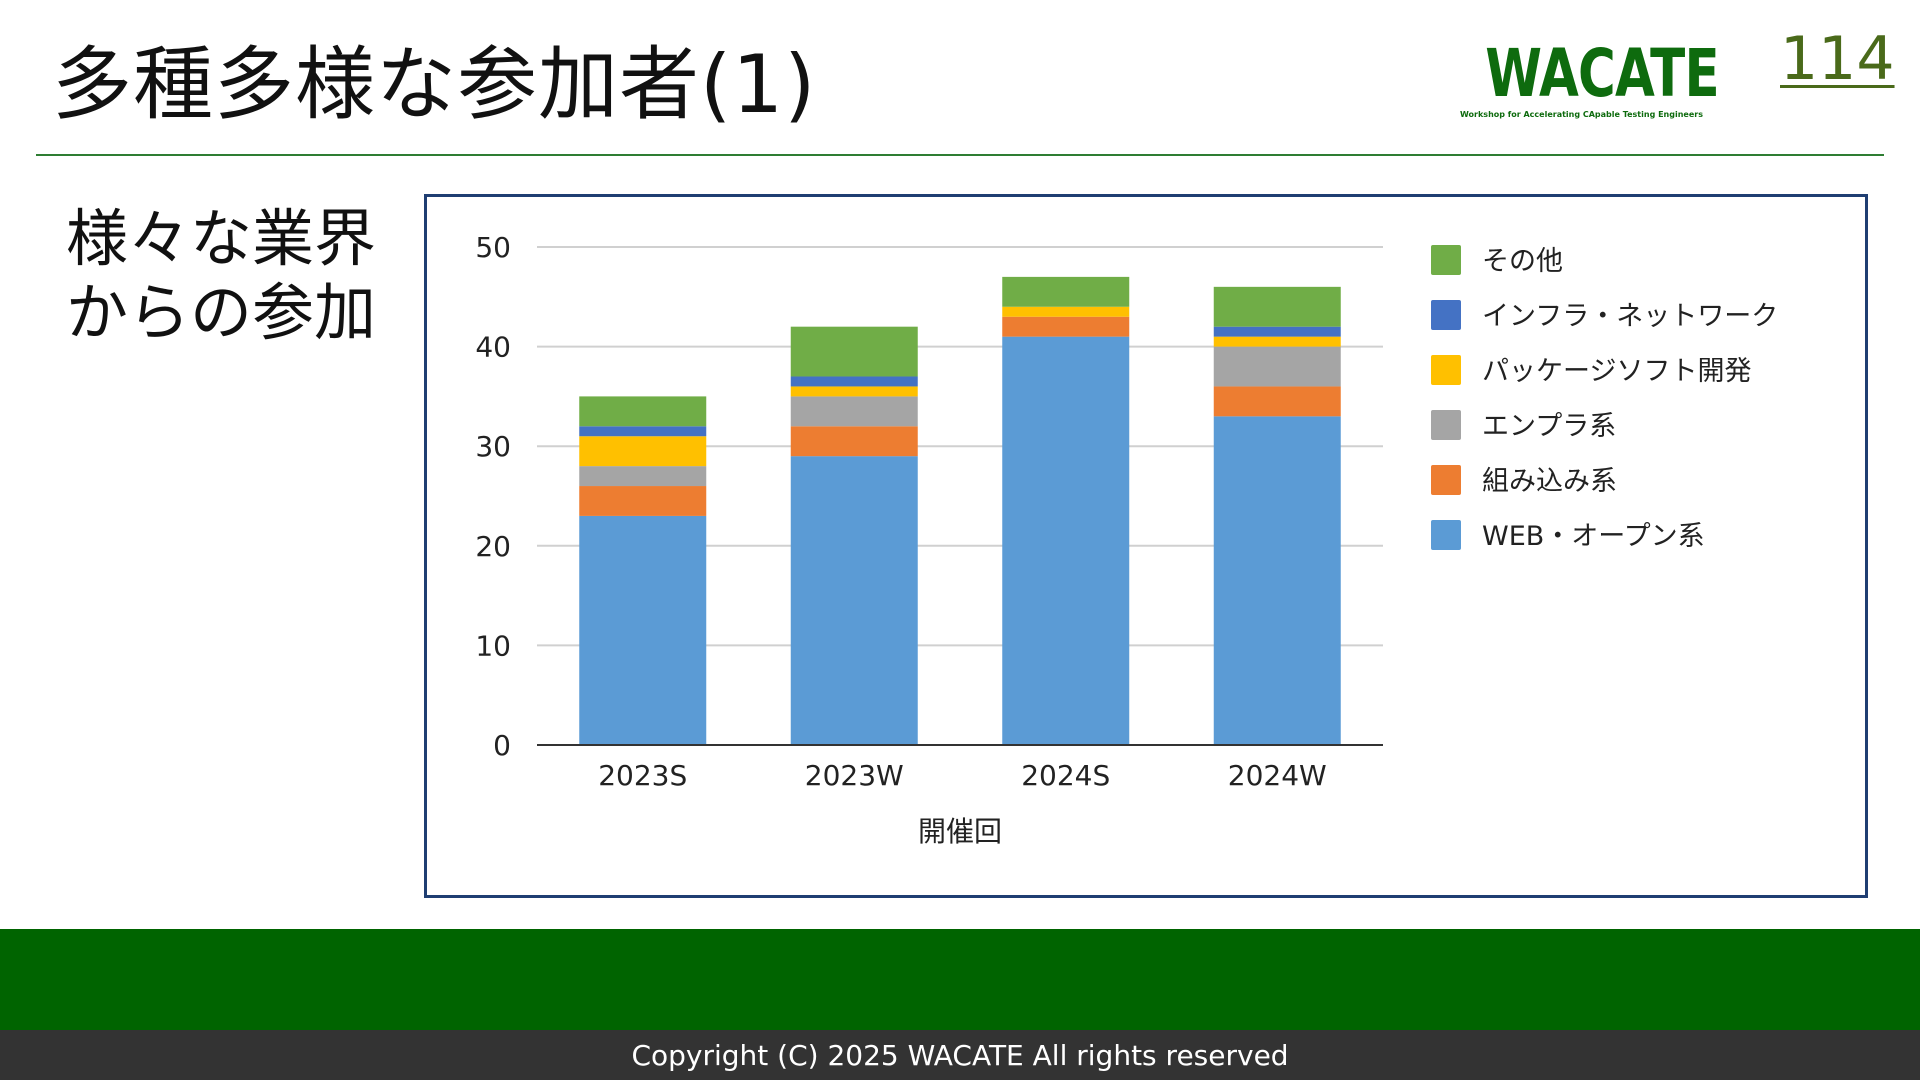  I want to click on footer-band, so click(960, 979).